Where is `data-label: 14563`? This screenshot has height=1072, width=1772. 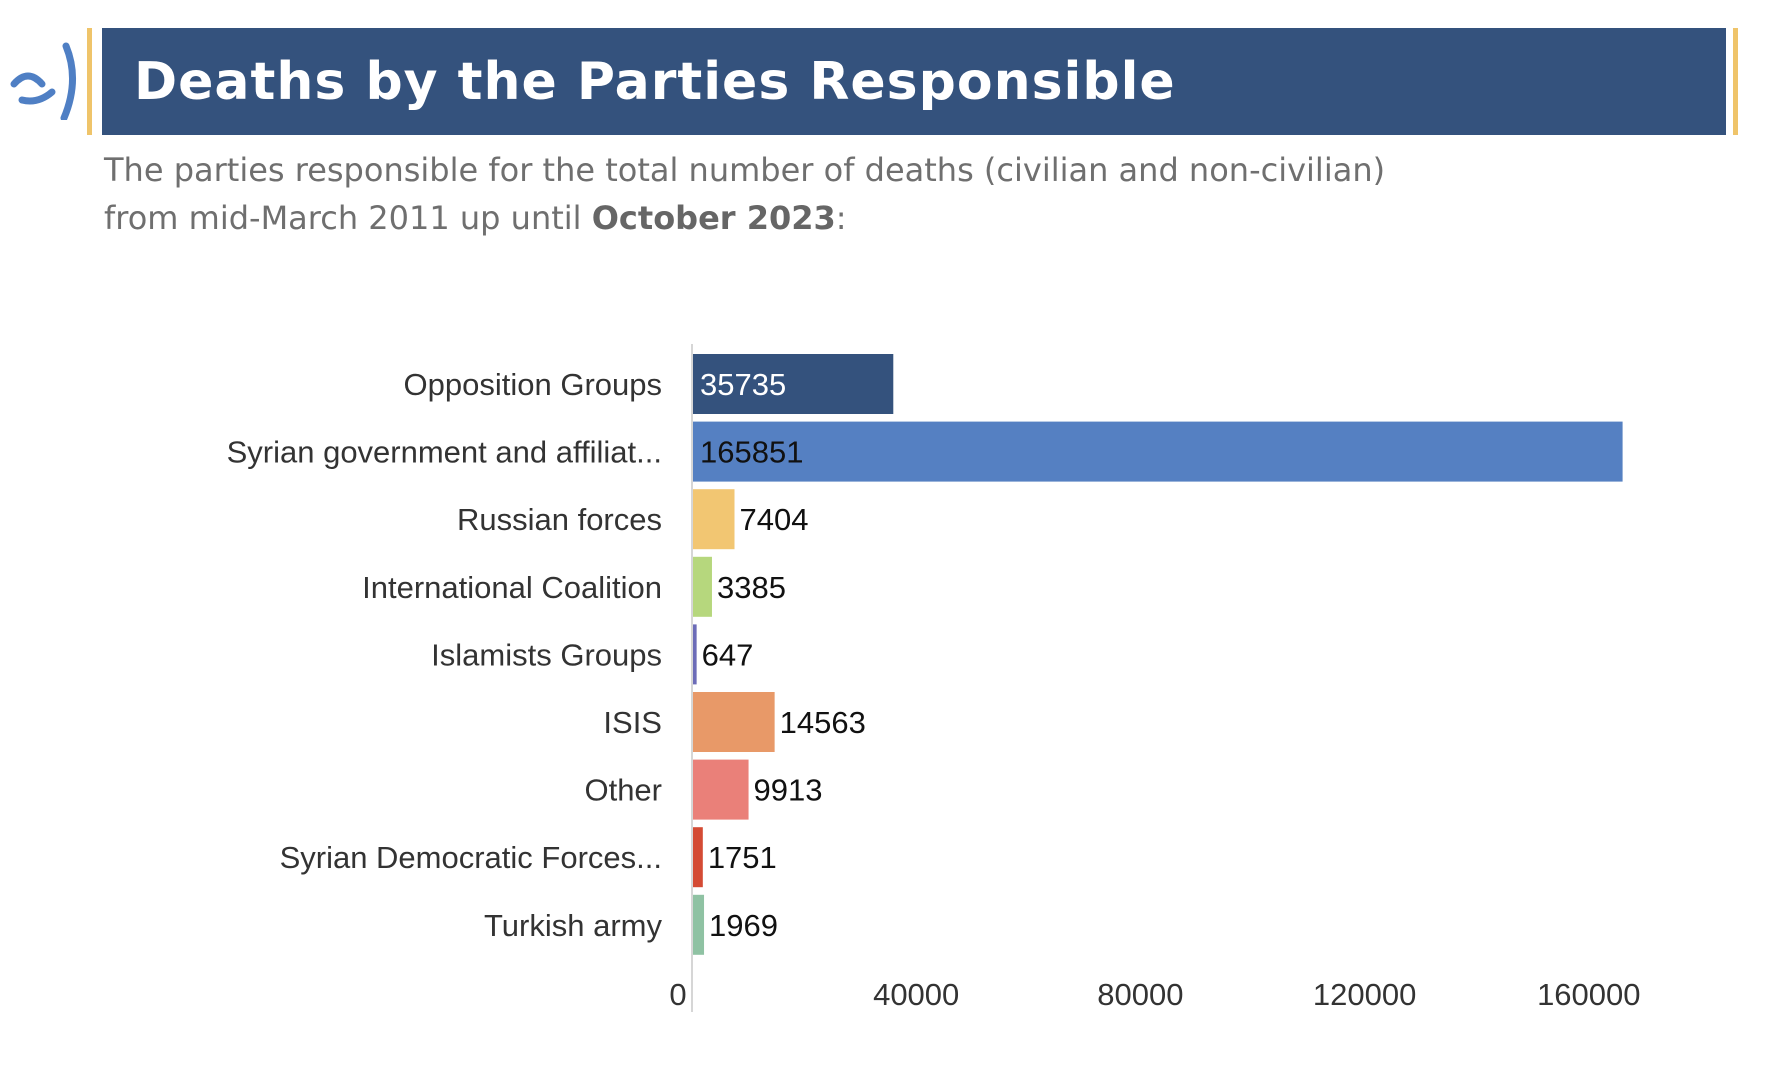 data-label: 14563 is located at coordinates (823, 722).